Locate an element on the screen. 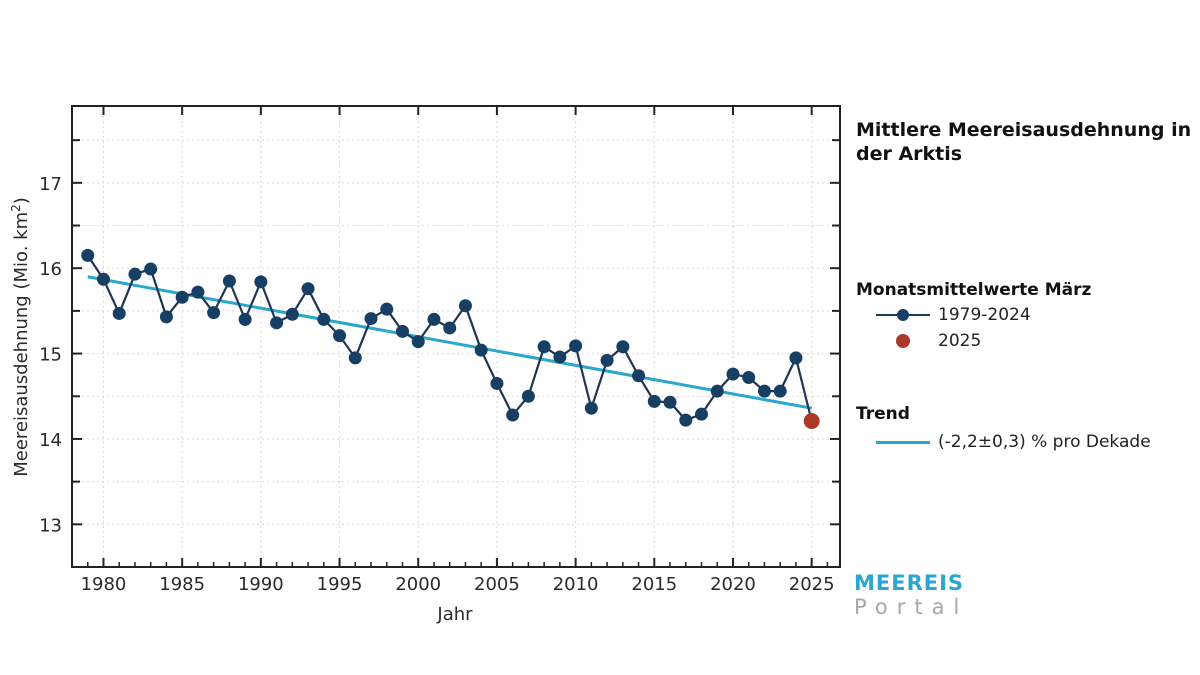 The width and height of the screenshot is (1200, 675). y-axis-label-main: Meereisausdehnung (Mio. km is located at coordinates (21, 344).